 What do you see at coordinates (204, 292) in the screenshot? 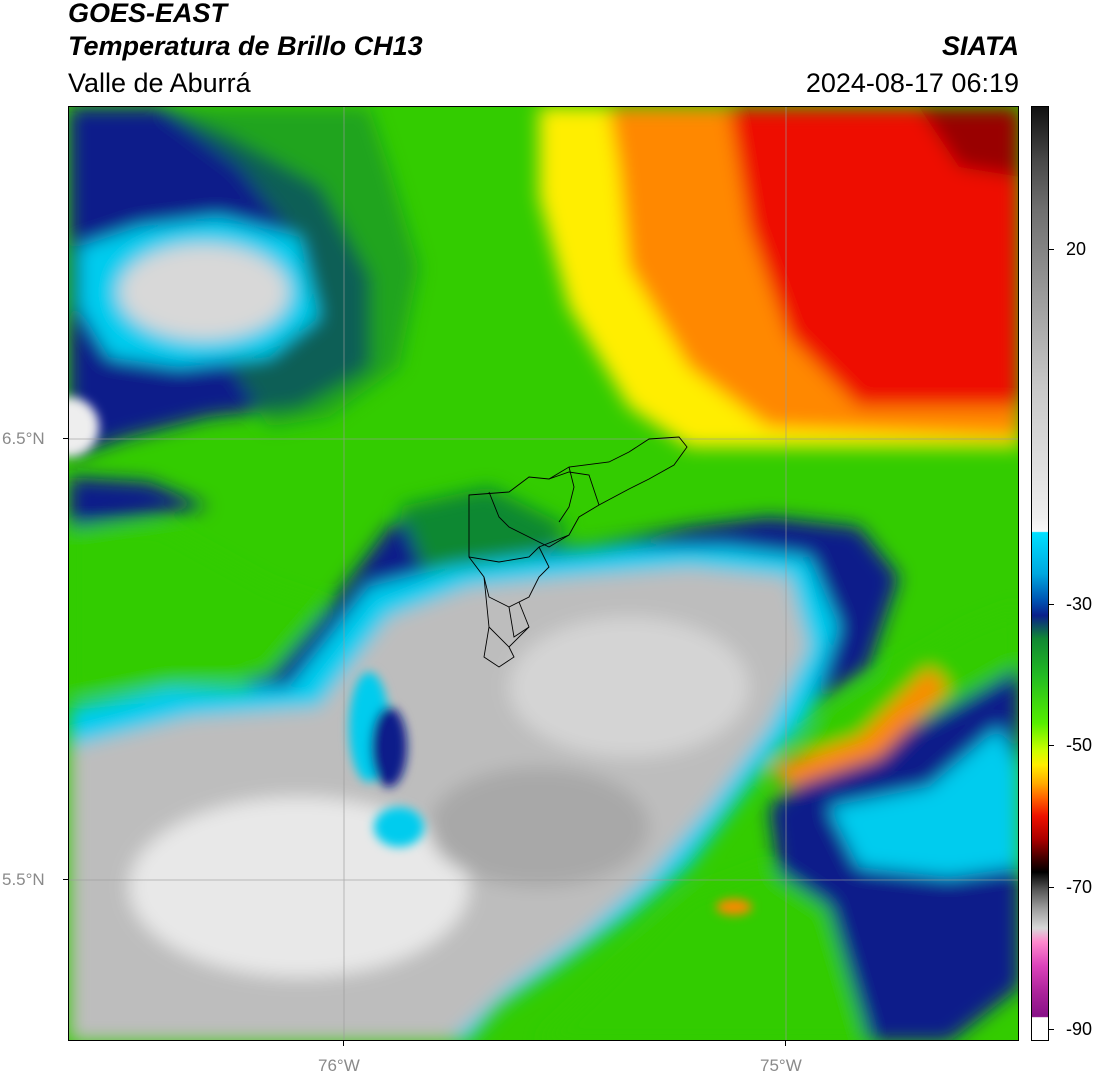
I see `nw-cloud-core` at bounding box center [204, 292].